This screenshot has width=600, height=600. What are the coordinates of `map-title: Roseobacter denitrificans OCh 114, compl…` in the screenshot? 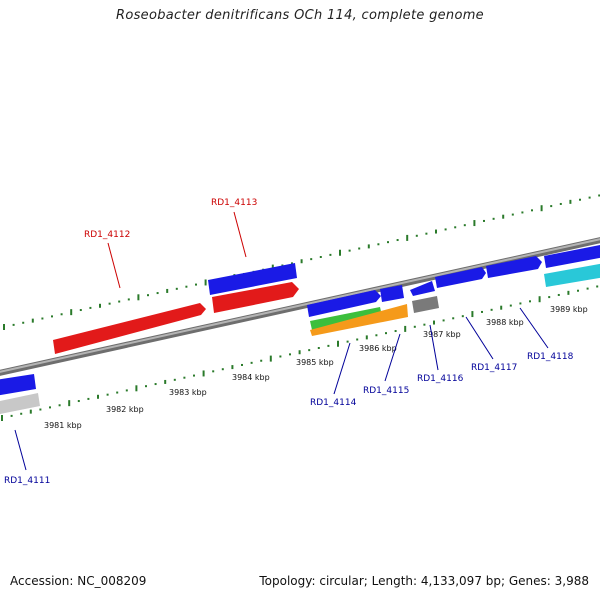 It's located at (300, 15).